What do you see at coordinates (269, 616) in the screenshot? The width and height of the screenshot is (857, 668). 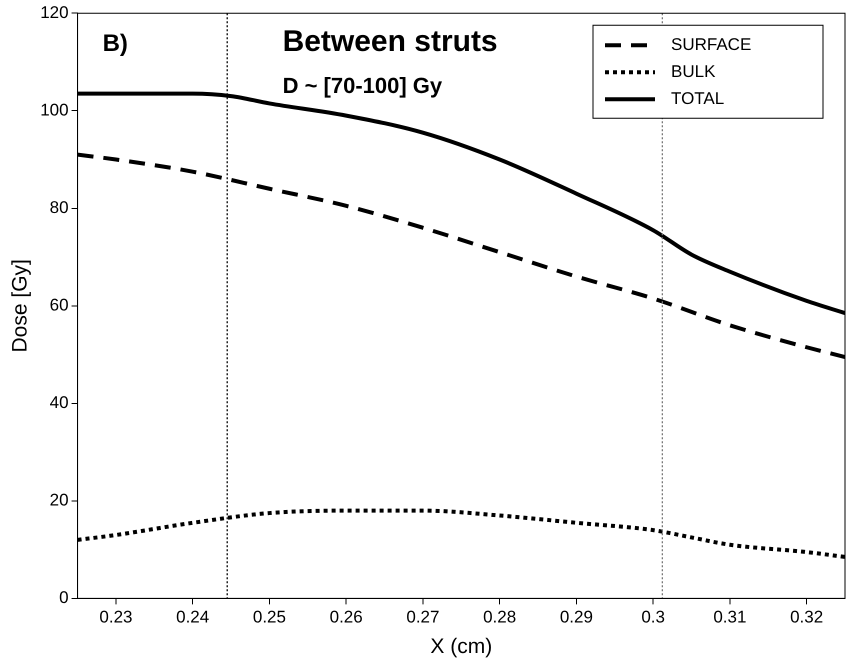 I see `x-tick-label: 0.25` at bounding box center [269, 616].